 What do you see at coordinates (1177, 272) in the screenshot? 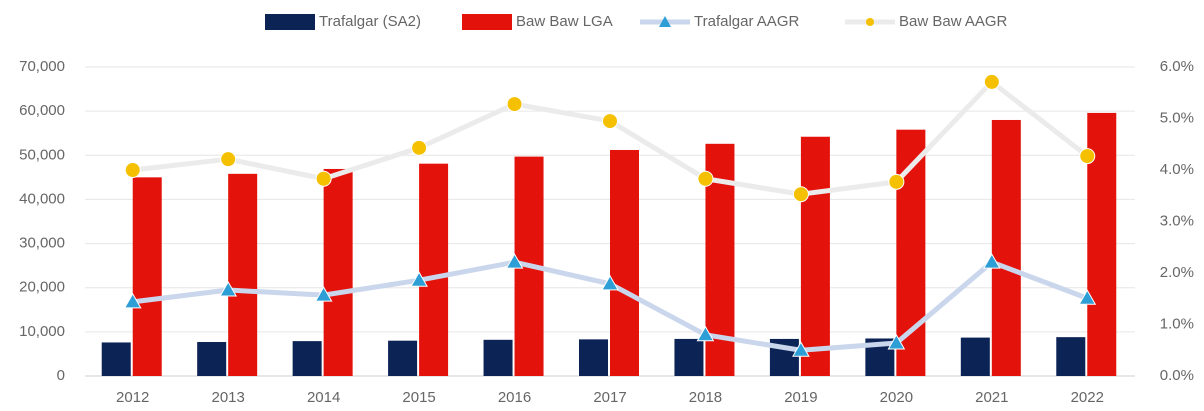
I see `y2-tick-label: 2.0%` at bounding box center [1177, 272].